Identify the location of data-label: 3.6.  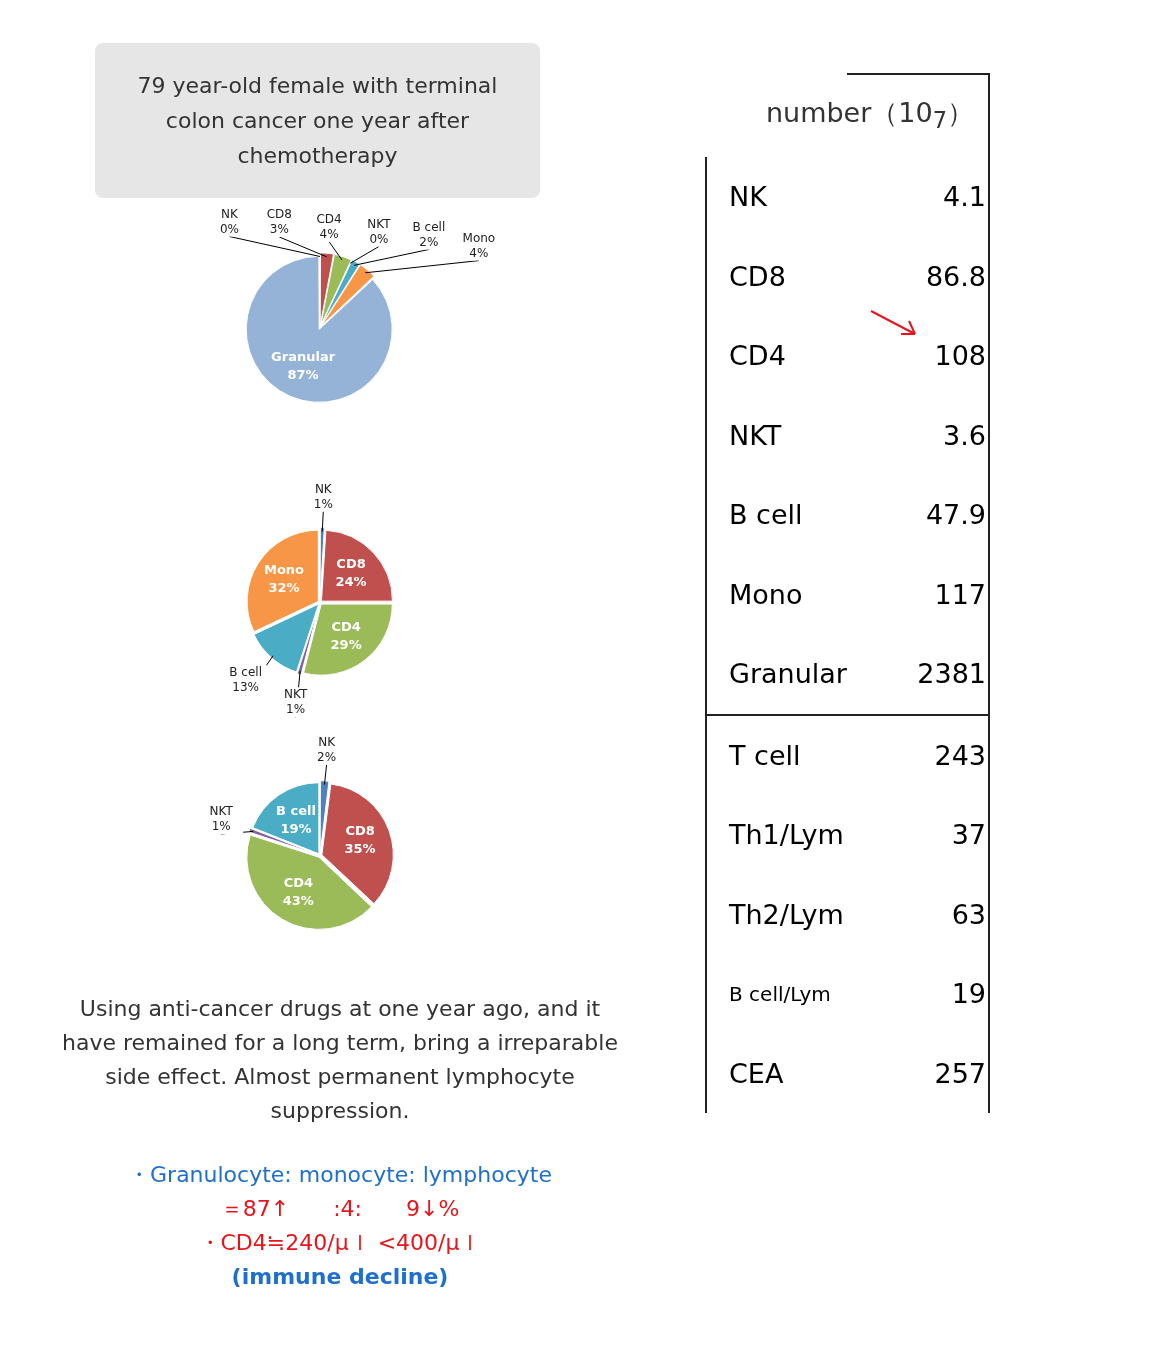
(964, 435).